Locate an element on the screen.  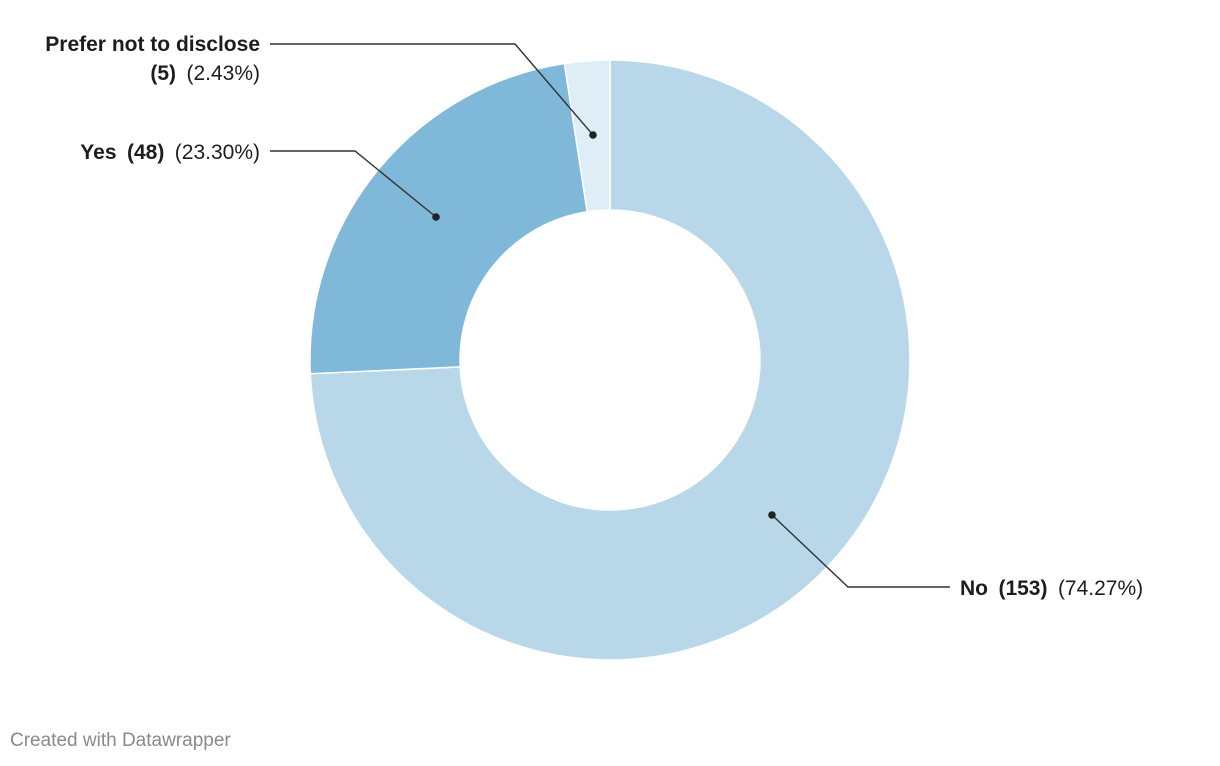
slice-label-prefer-not-name: Prefer not to disclose is located at coordinates (152, 44).